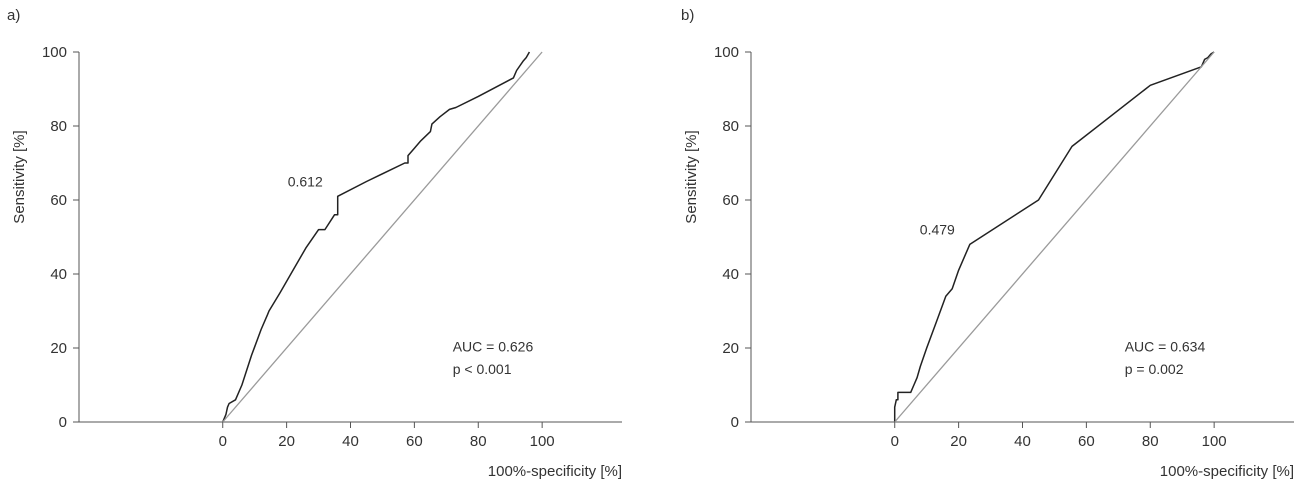 The height and width of the screenshot is (487, 1304). Describe the element at coordinates (937, 229) in the screenshot. I see `cutoff-label: 0.479` at that location.